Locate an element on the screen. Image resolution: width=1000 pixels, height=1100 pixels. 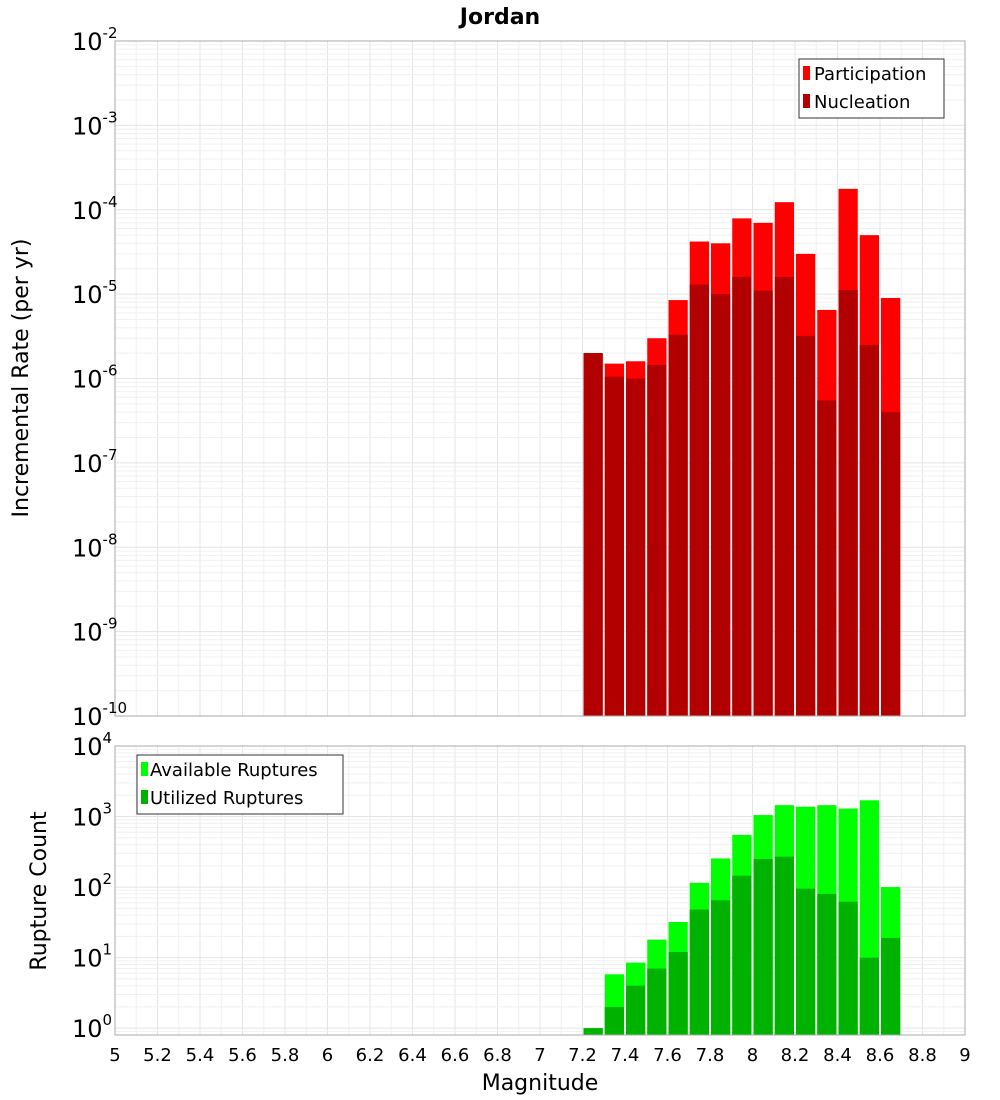
x-tick-label: 6.4 is located at coordinates (412, 1055).